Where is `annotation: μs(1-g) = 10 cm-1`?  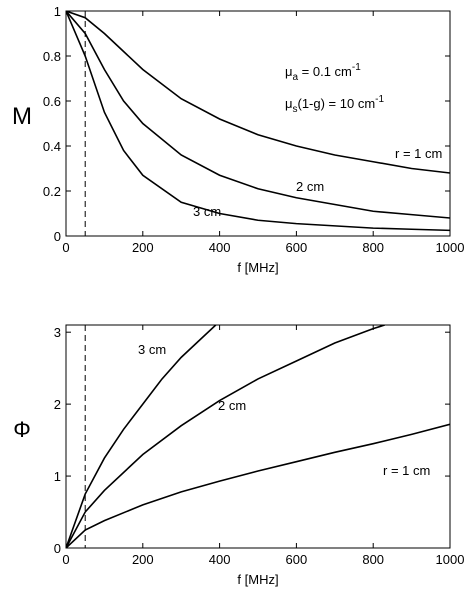
annotation: μs(1-g) = 10 cm-1 is located at coordinates (335, 104).